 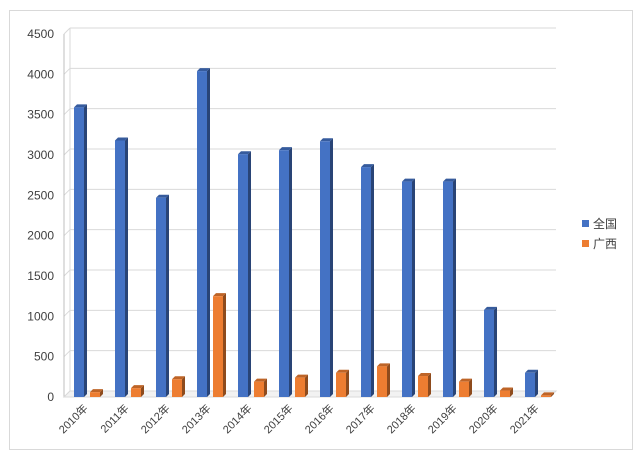 What do you see at coordinates (40, 236) in the screenshot?
I see `y-tick-label-4: 2000` at bounding box center [40, 236].